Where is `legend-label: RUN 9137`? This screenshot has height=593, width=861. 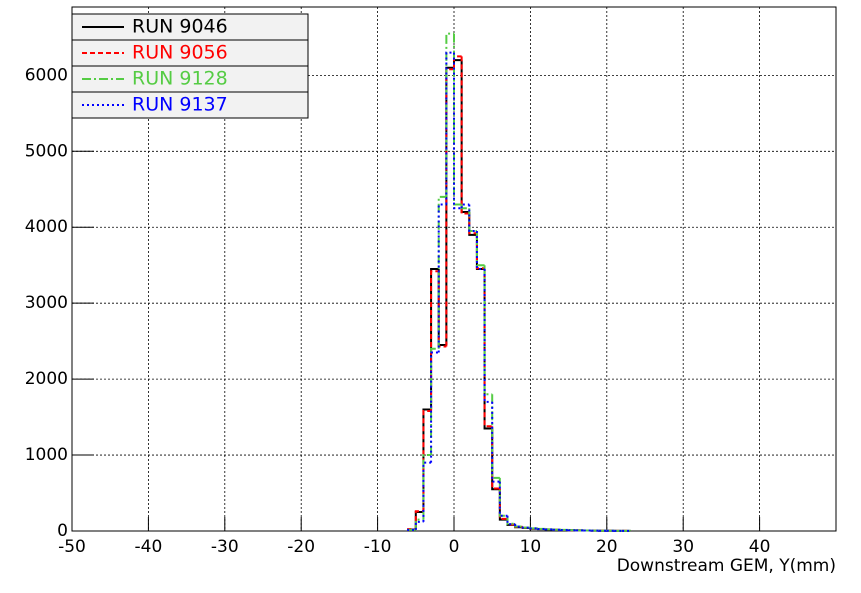
legend-label: RUN 9137 is located at coordinates (180, 105).